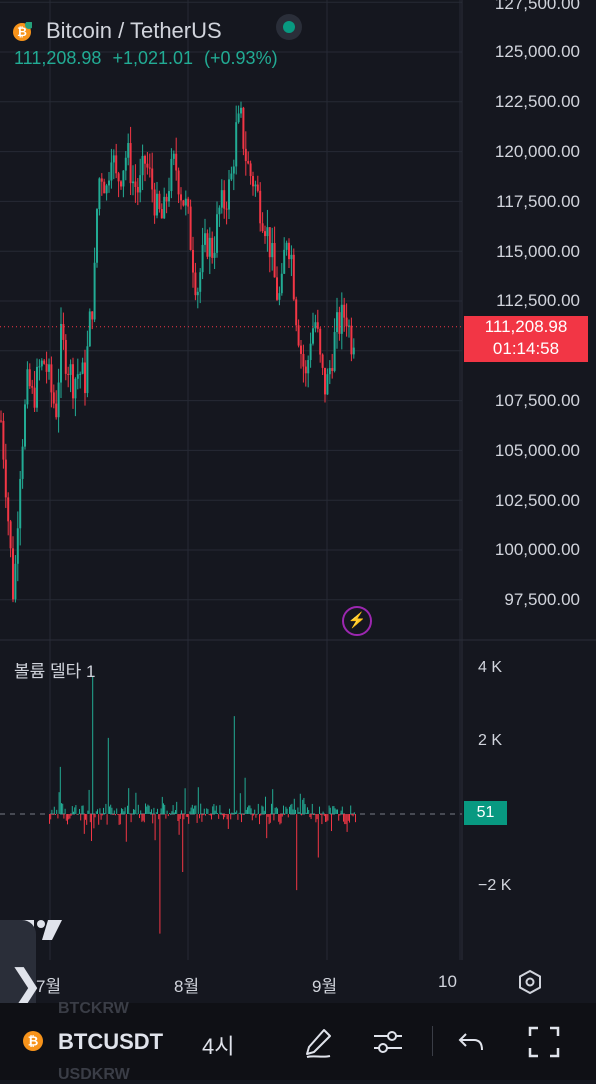 This screenshot has width=596, height=1084. I want to click on time-axis-label: 8월, so click(187, 986).